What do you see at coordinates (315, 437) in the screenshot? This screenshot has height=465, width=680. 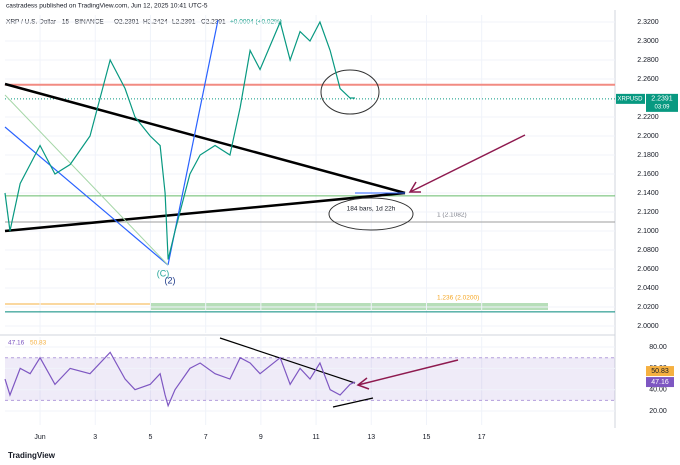 I see `x-tick-label: 11` at bounding box center [315, 437].